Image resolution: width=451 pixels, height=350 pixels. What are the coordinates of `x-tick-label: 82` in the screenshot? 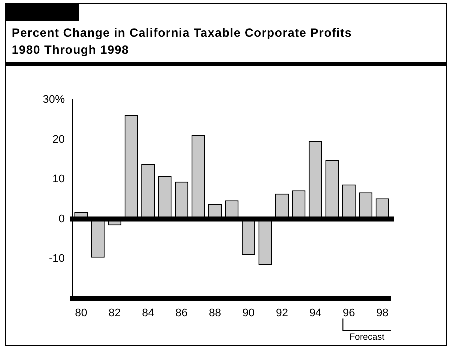 It's located at (114, 313).